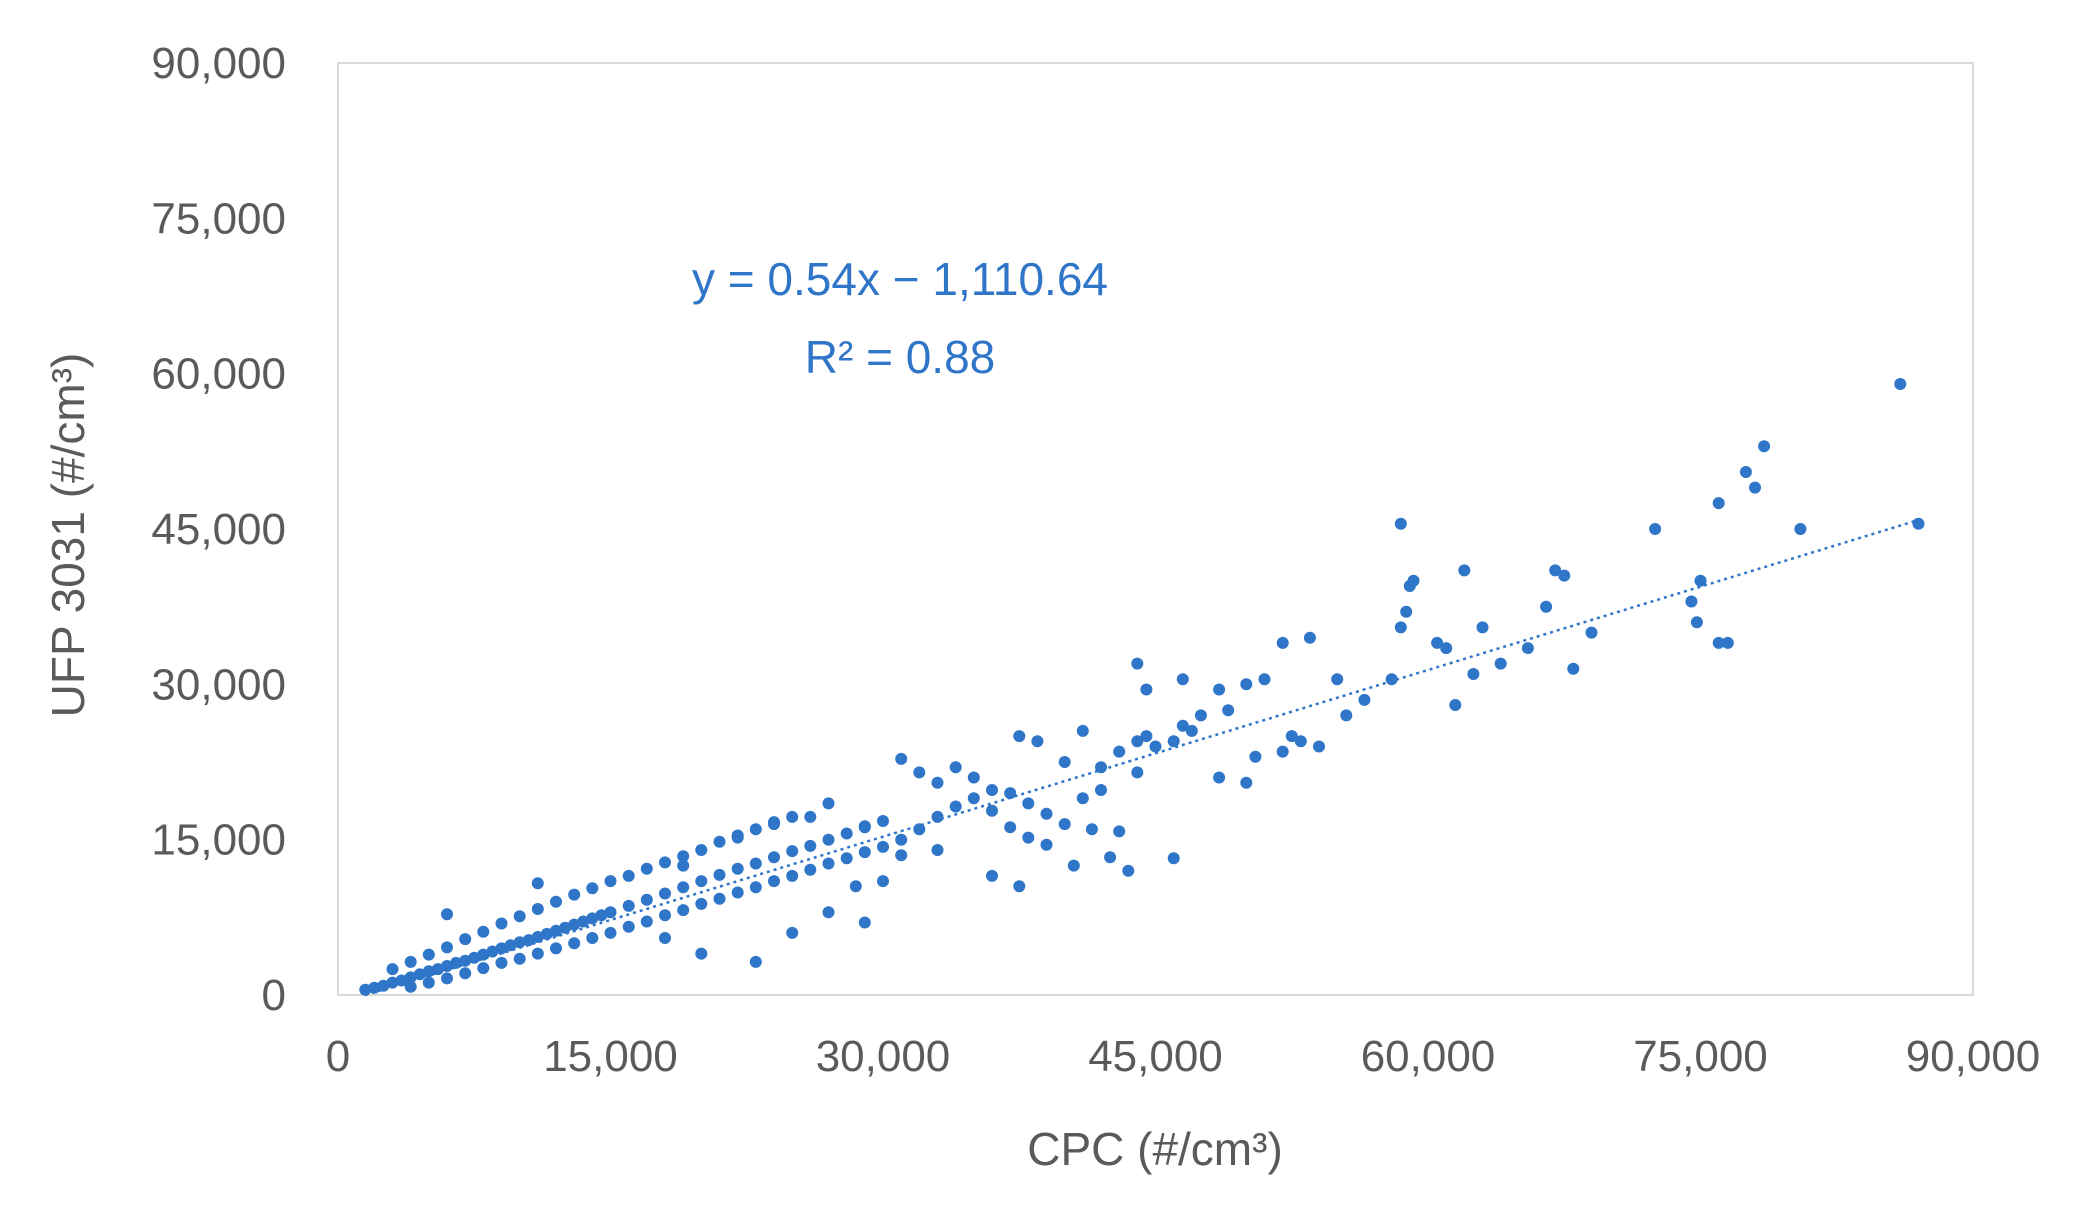 The height and width of the screenshot is (1230, 2084). I want to click on x-tick-label: 60,000, so click(1428, 1056).